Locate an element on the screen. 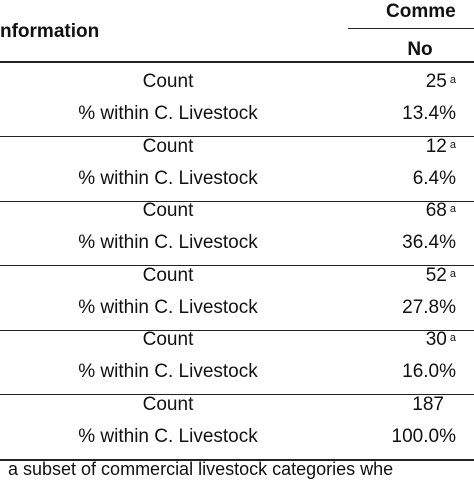  value-text: 27.8% is located at coordinates (429, 307).